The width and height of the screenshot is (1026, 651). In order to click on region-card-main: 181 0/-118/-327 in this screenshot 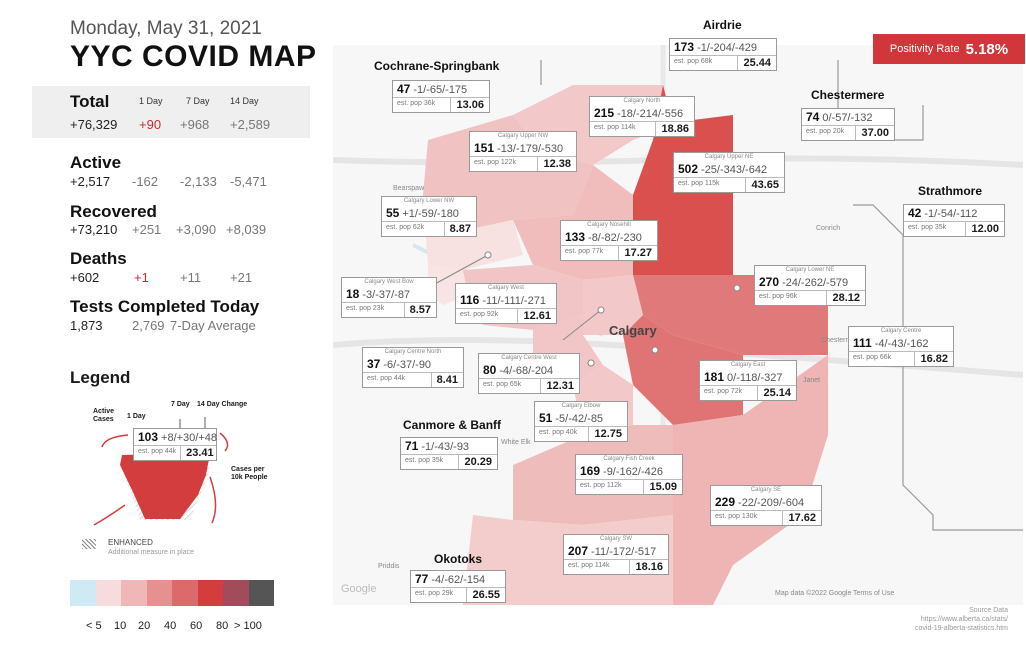, I will do `click(748, 377)`.